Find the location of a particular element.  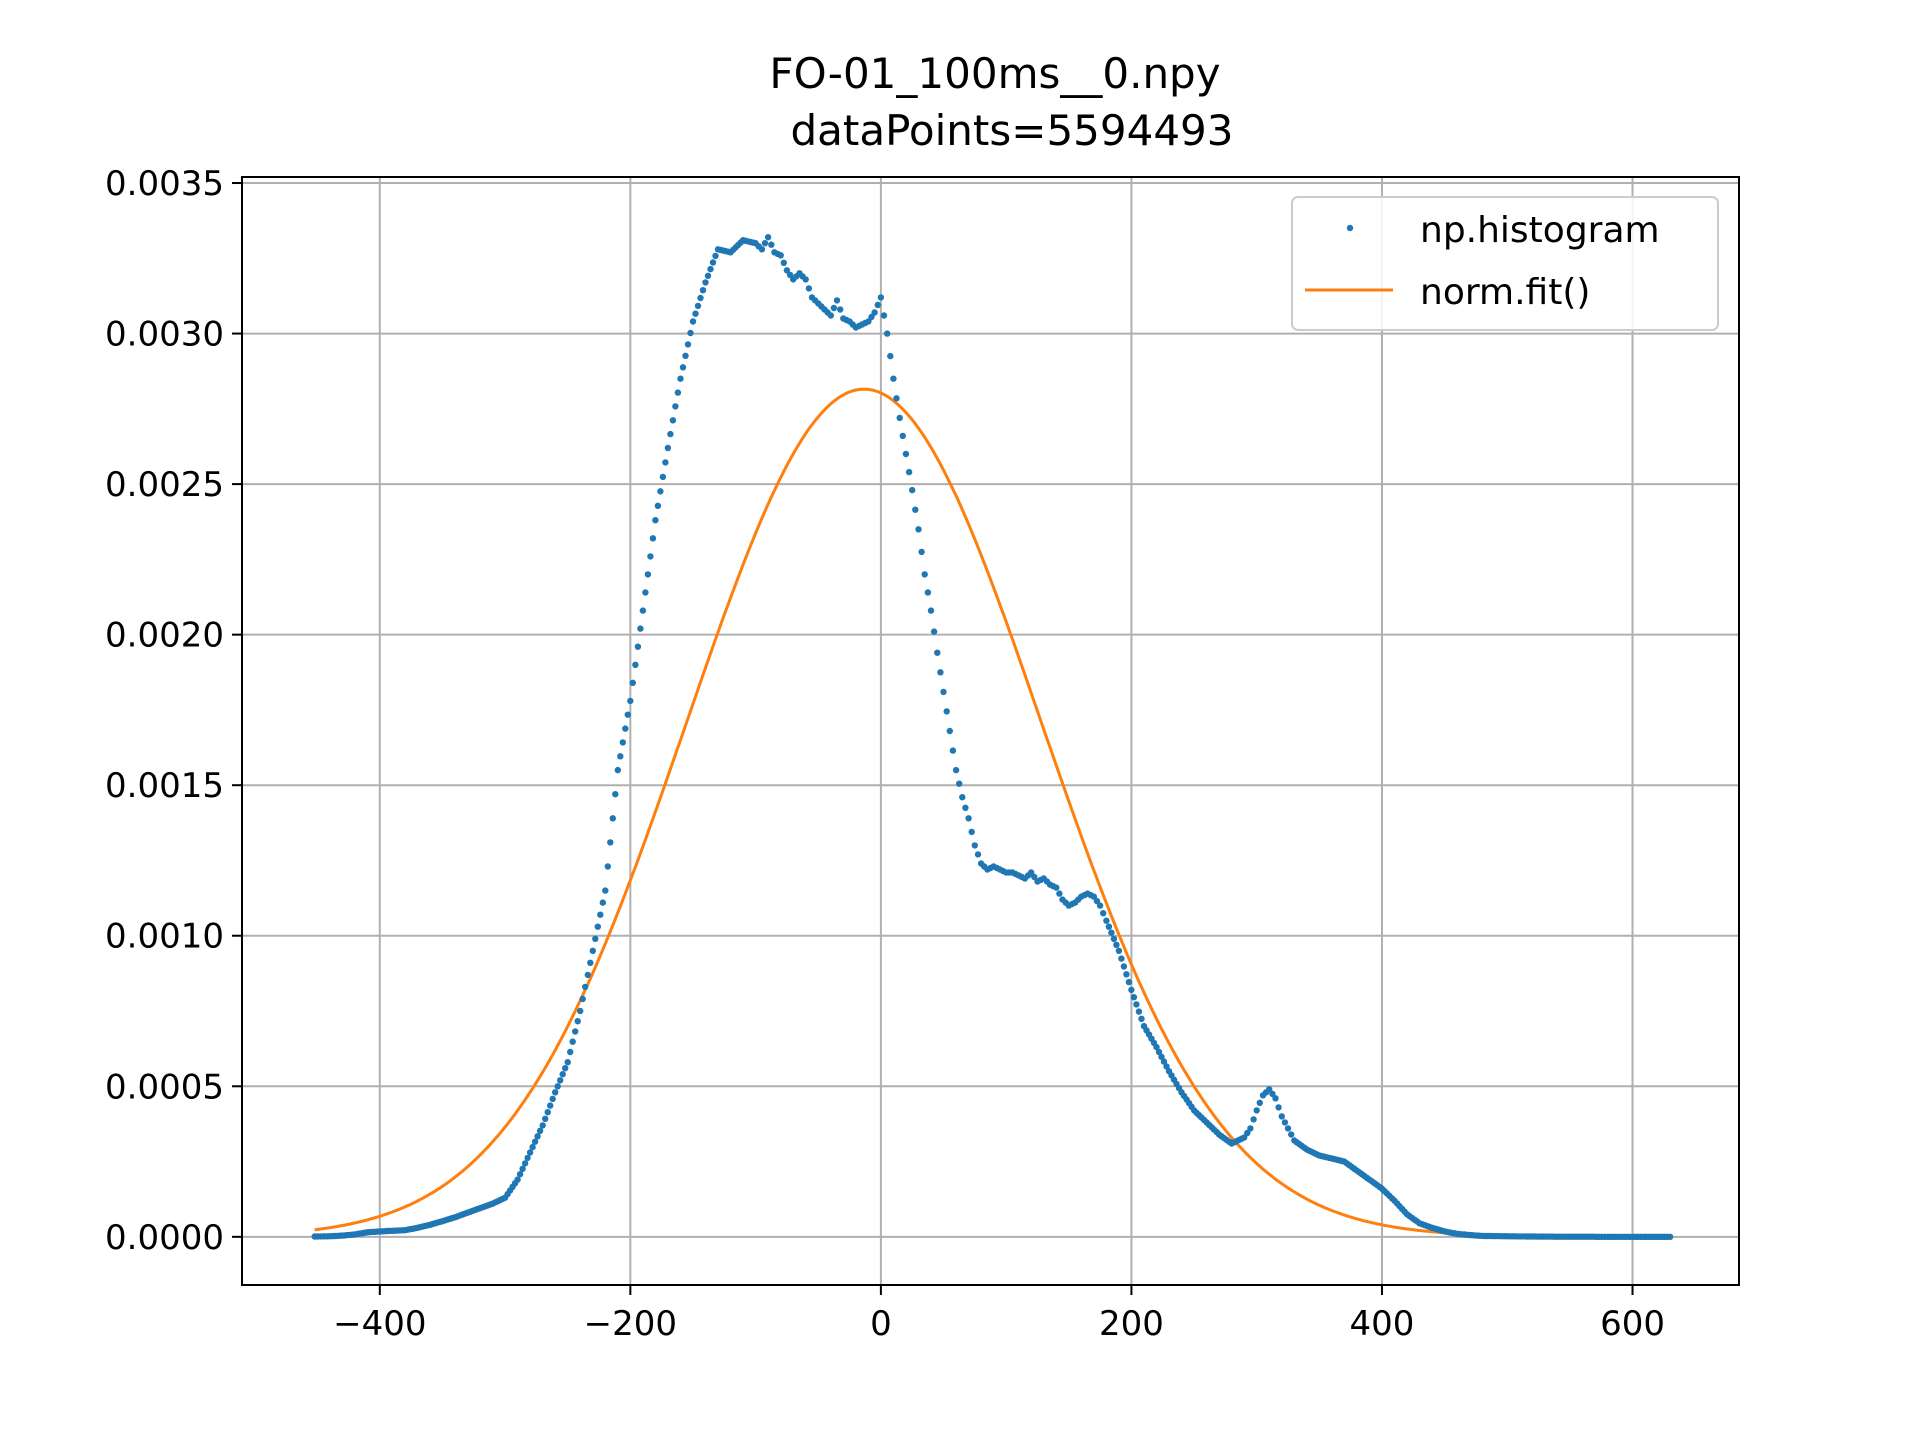

legend: np.histogram norm.fit() is located at coordinates (1505, 263).